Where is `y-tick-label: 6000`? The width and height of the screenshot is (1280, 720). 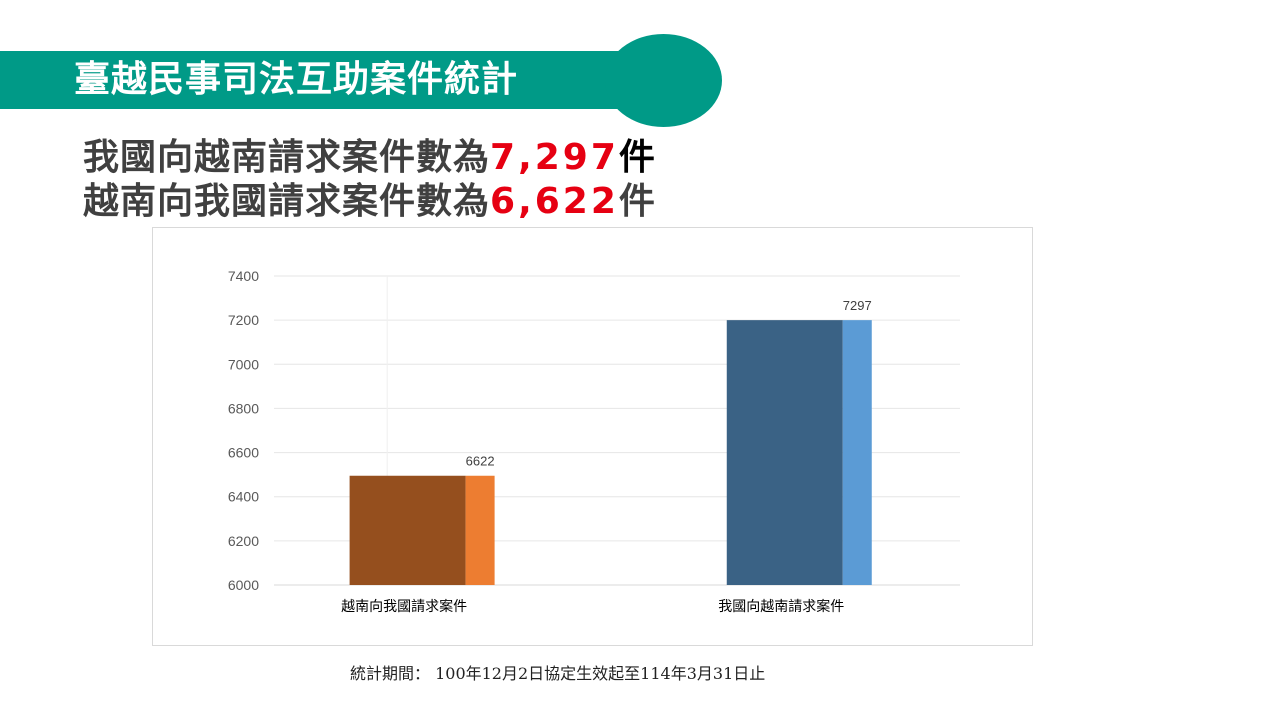
y-tick-label: 6000 is located at coordinates (243, 585).